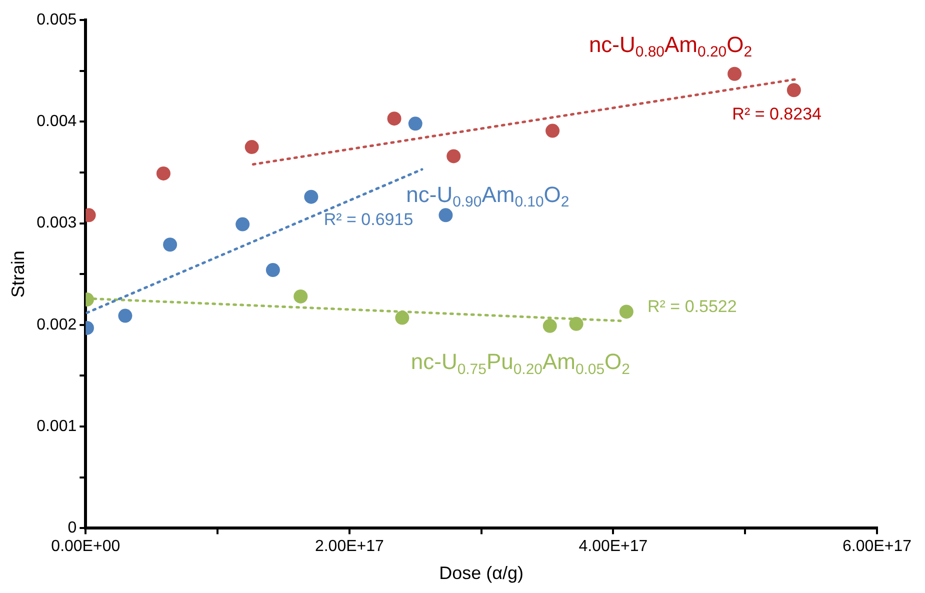 Image resolution: width=925 pixels, height=593 pixels. What do you see at coordinates (56, 19) in the screenshot?
I see `y-tick-label: 0.005` at bounding box center [56, 19].